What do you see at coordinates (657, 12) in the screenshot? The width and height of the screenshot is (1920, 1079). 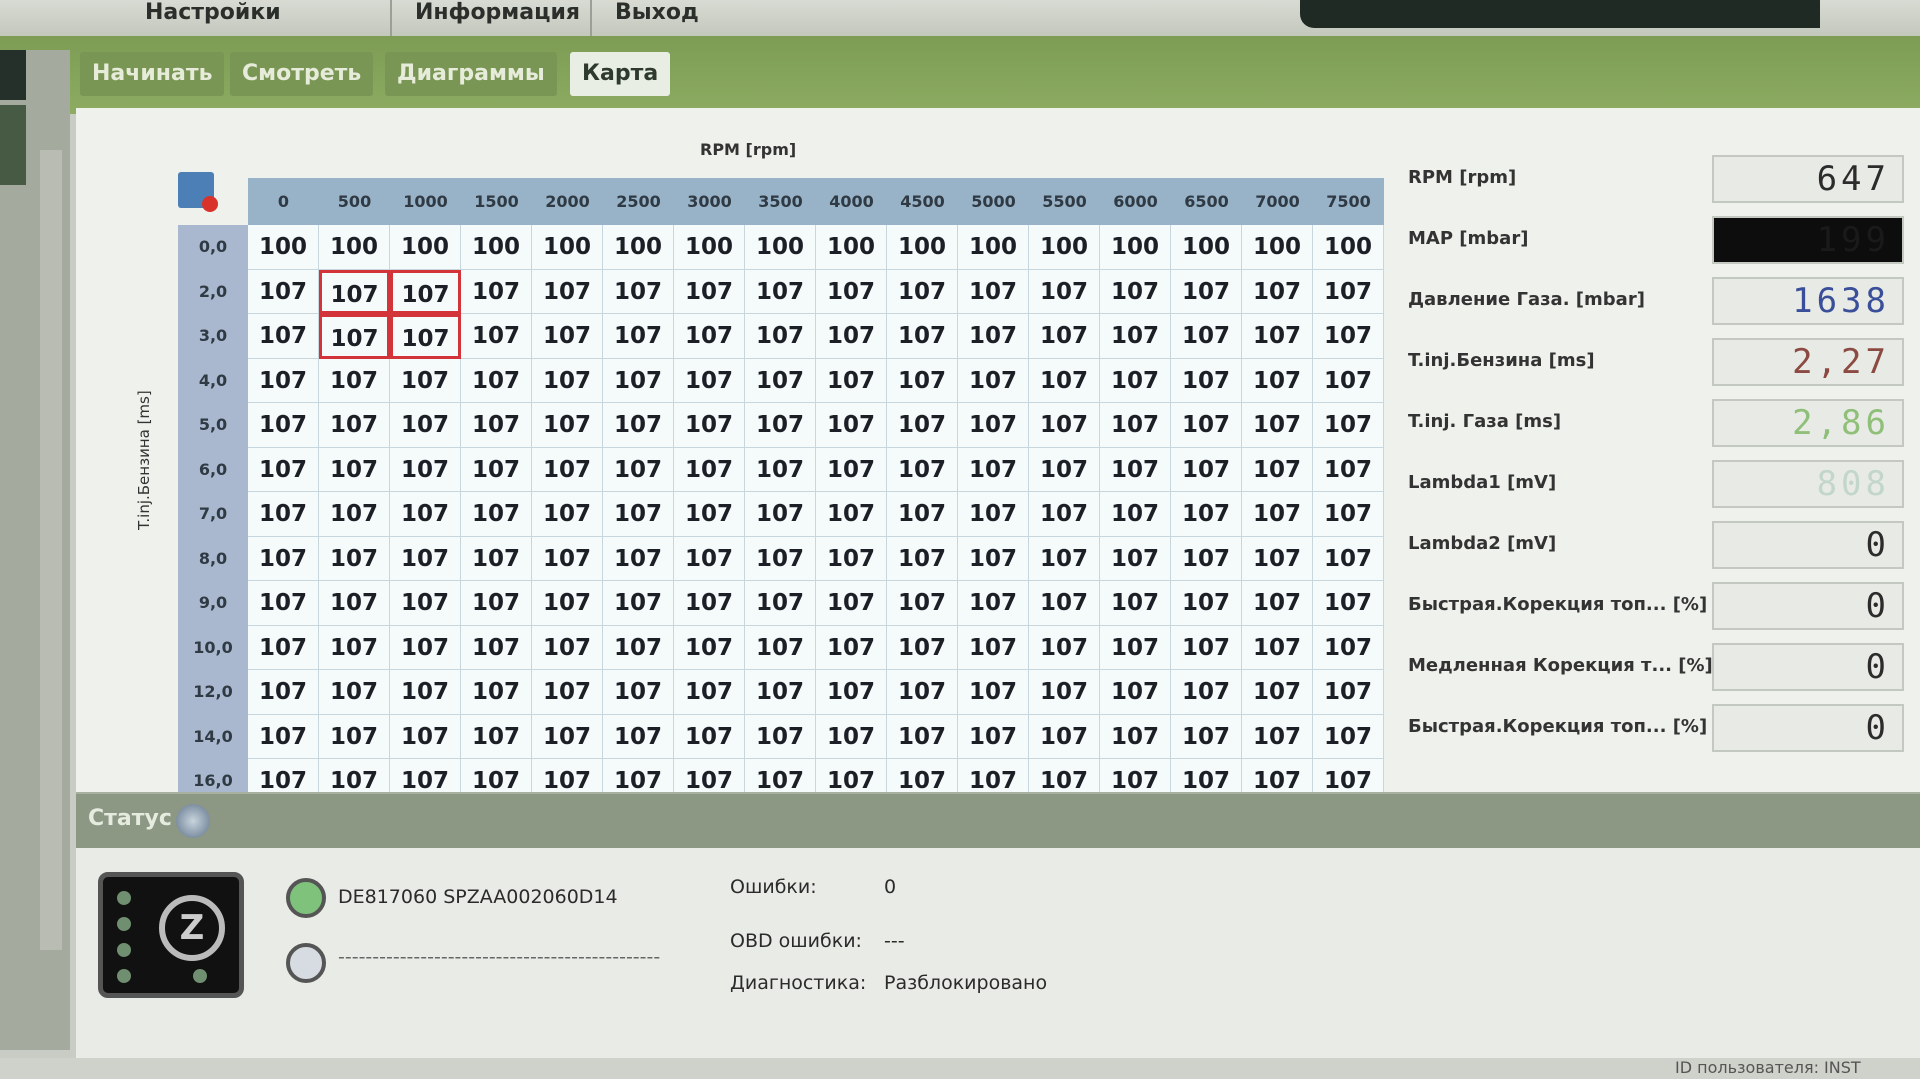 I see `menu-exit: Выход` at bounding box center [657, 12].